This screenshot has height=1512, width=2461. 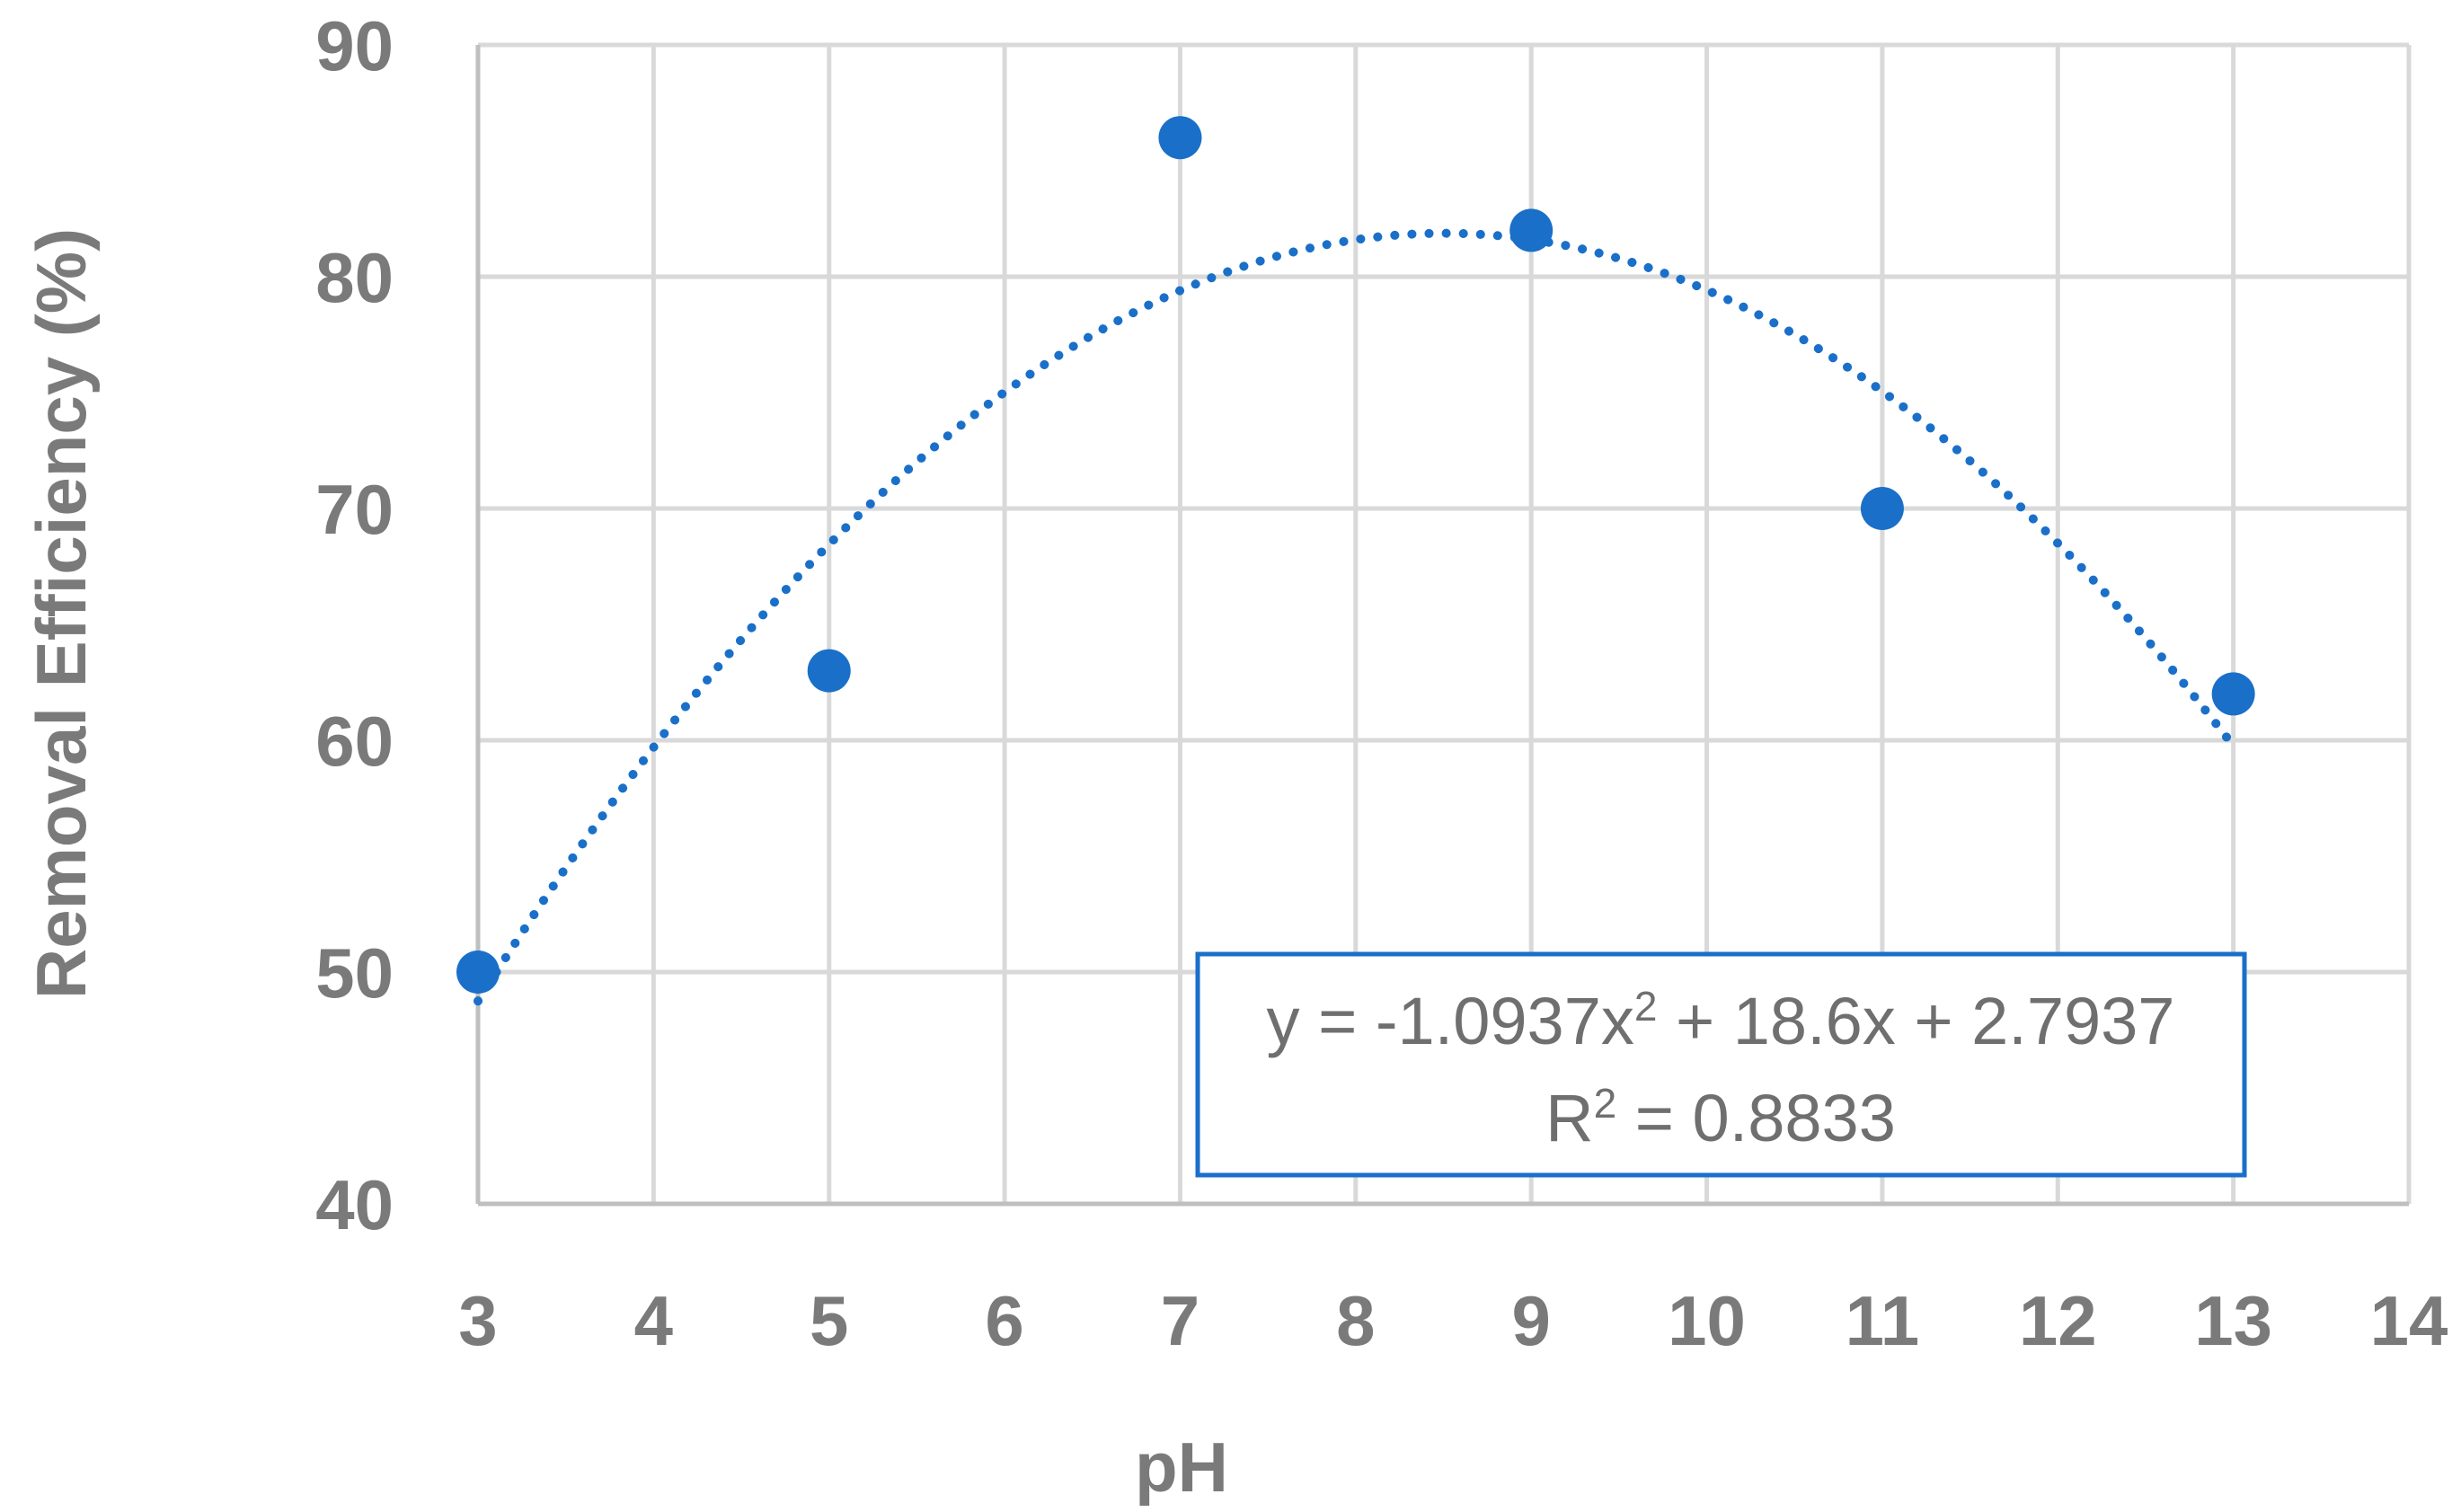 What do you see at coordinates (1569, 1118) in the screenshot?
I see `r2-prefix: R` at bounding box center [1569, 1118].